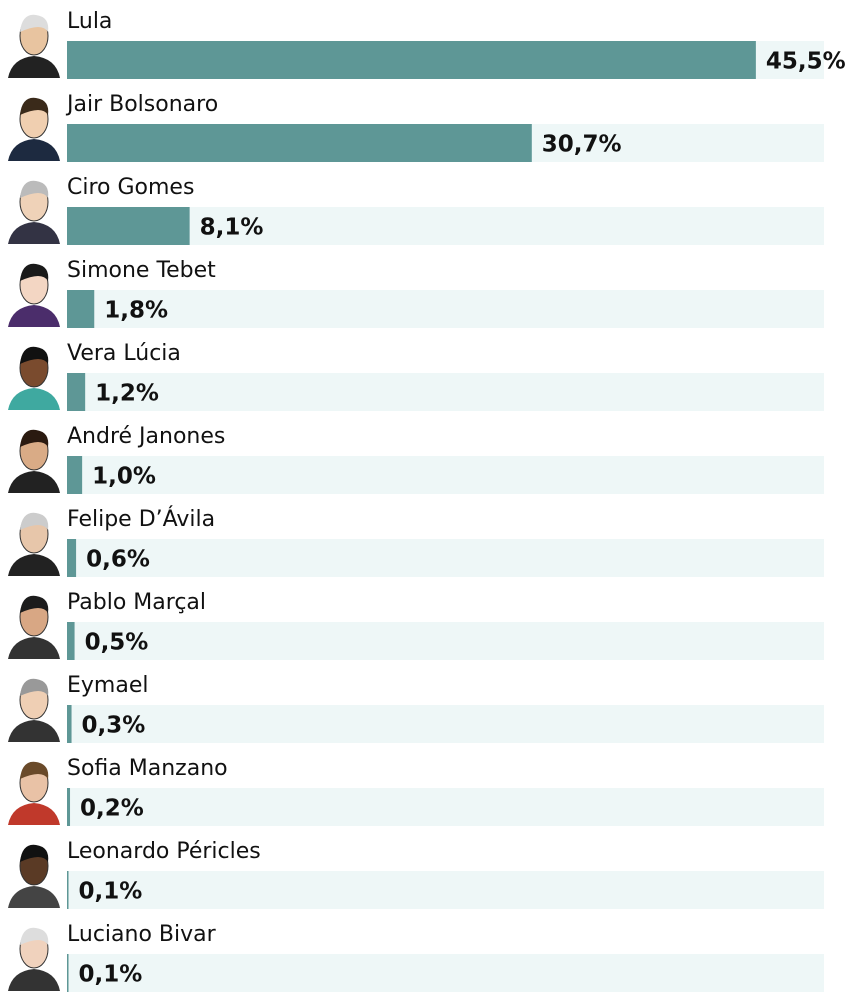 The height and width of the screenshot is (993, 846). Describe the element at coordinates (124, 477) in the screenshot. I see `value-label: 1,0%` at that location.